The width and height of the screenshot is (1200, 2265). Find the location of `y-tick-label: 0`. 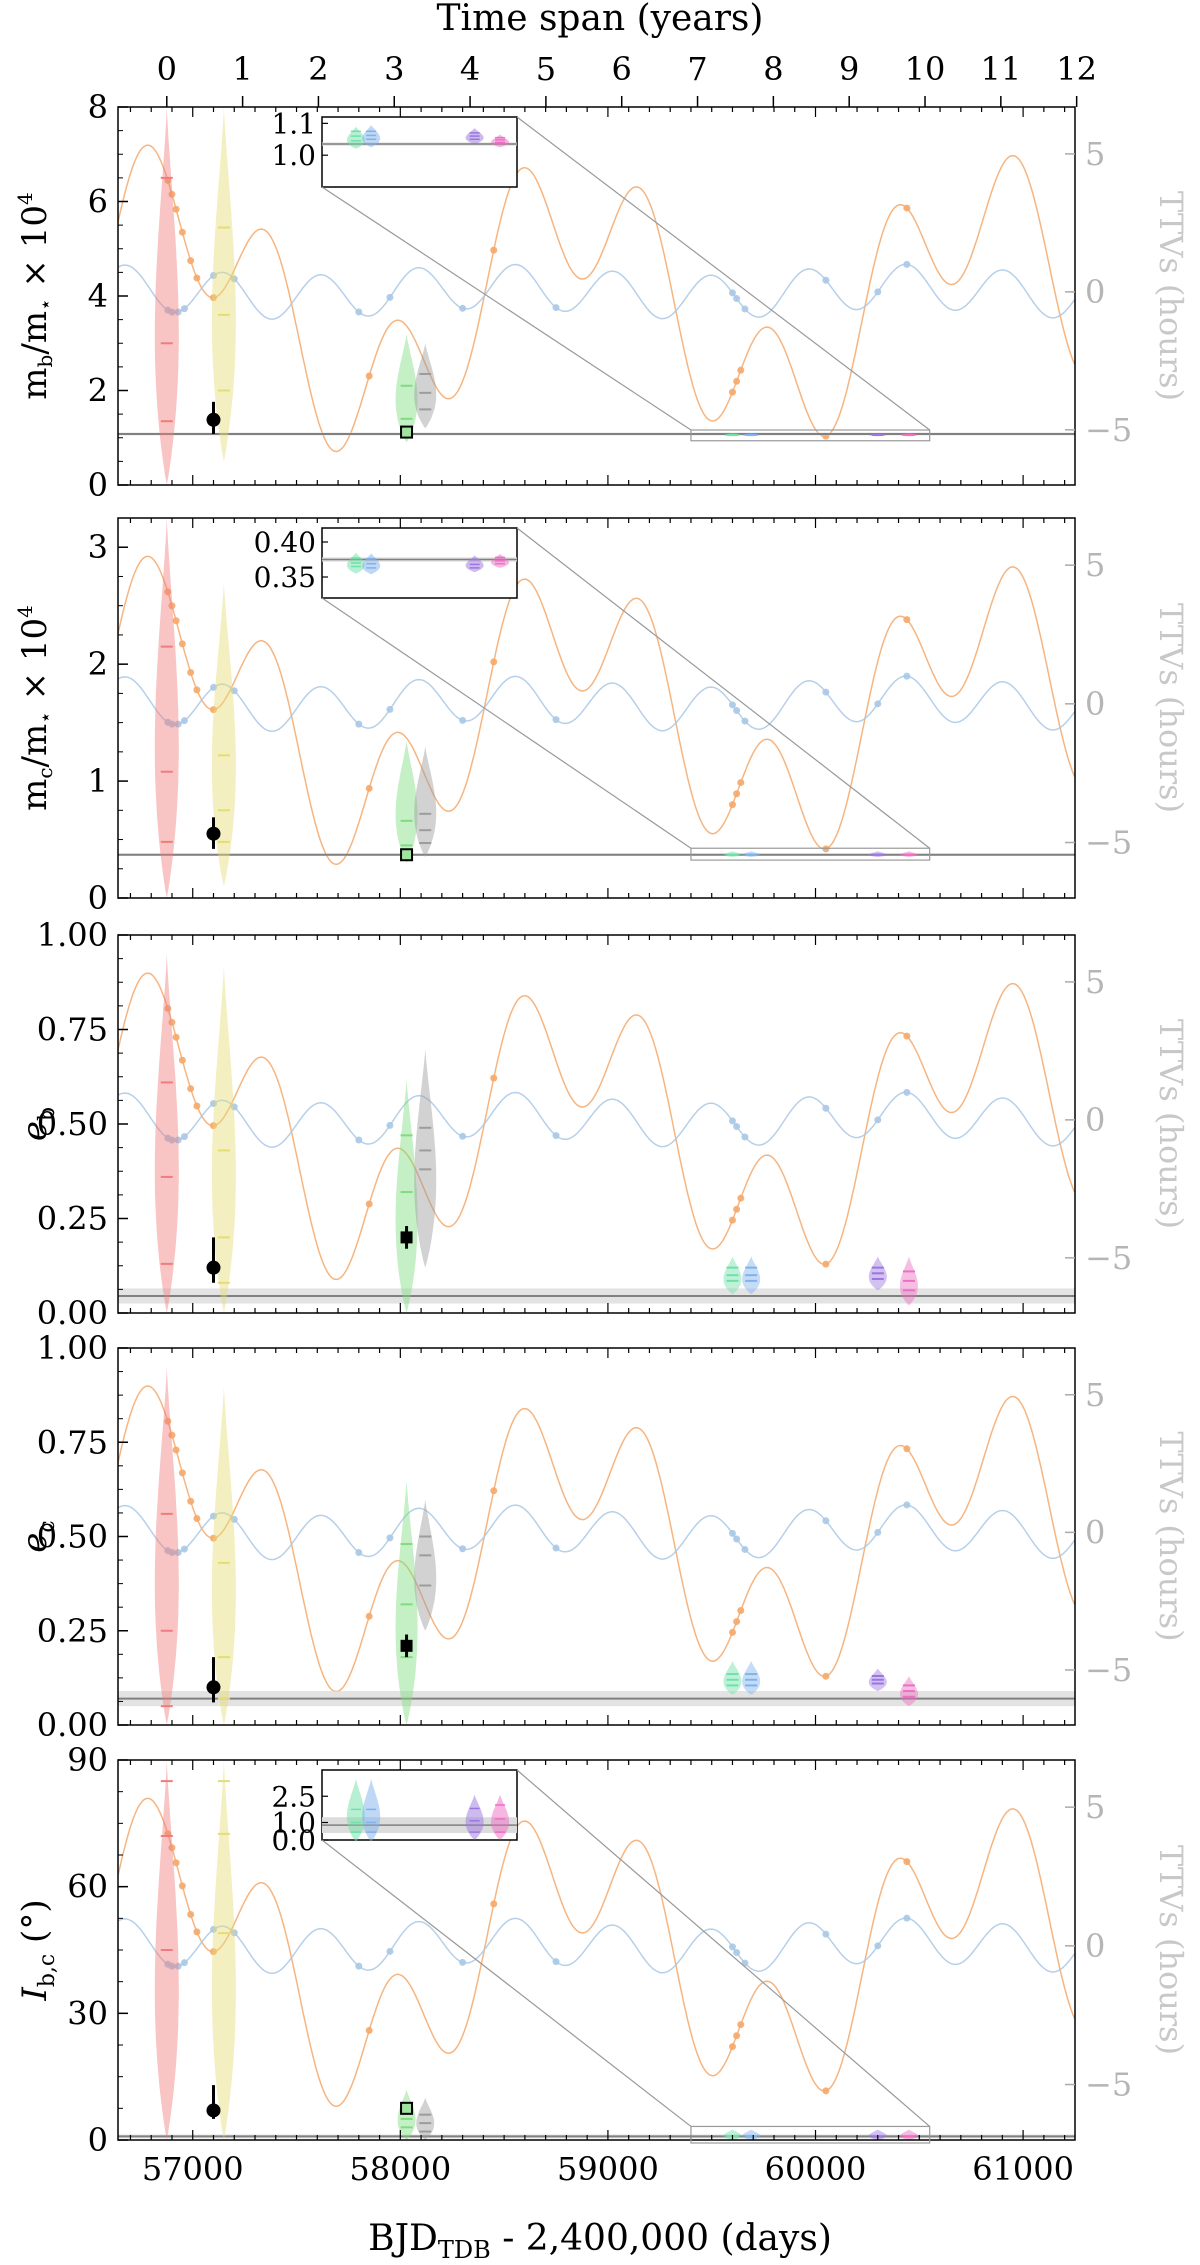

y-tick-label: 0 is located at coordinates (98, 485).